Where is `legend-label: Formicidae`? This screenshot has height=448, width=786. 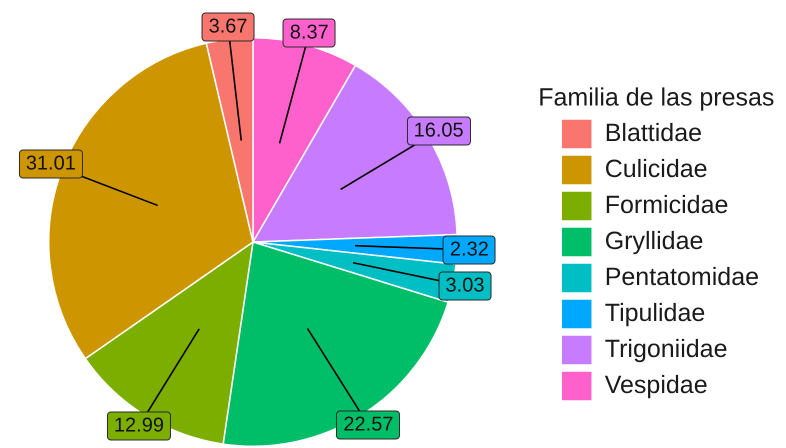 legend-label: Formicidae is located at coordinates (666, 204).